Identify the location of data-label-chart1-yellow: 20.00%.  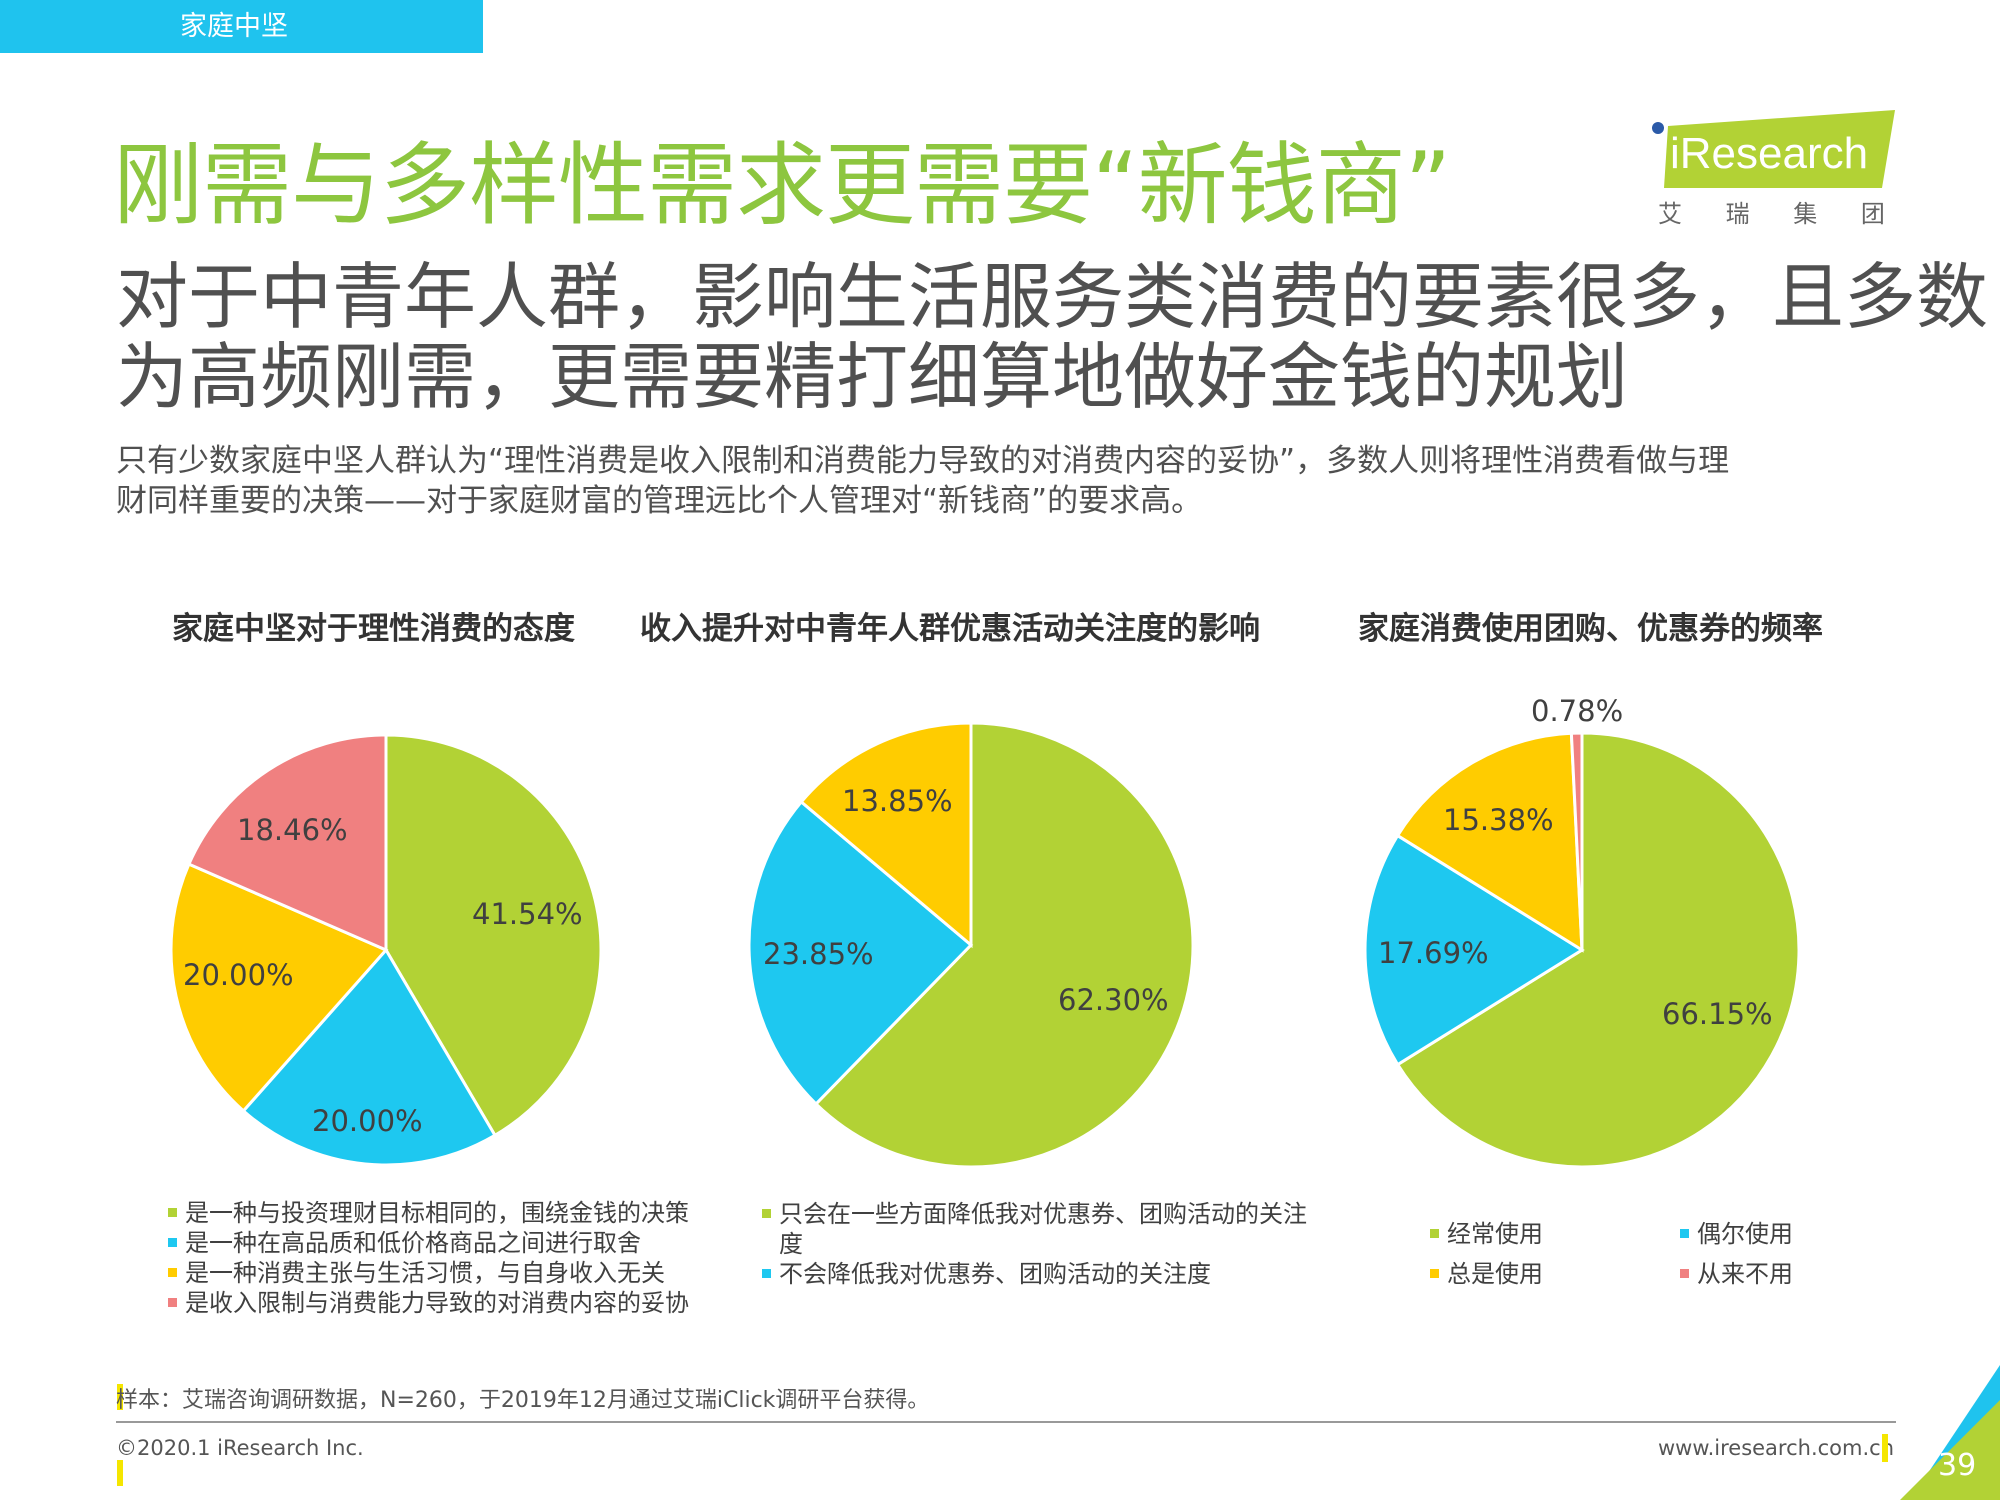
(238, 975).